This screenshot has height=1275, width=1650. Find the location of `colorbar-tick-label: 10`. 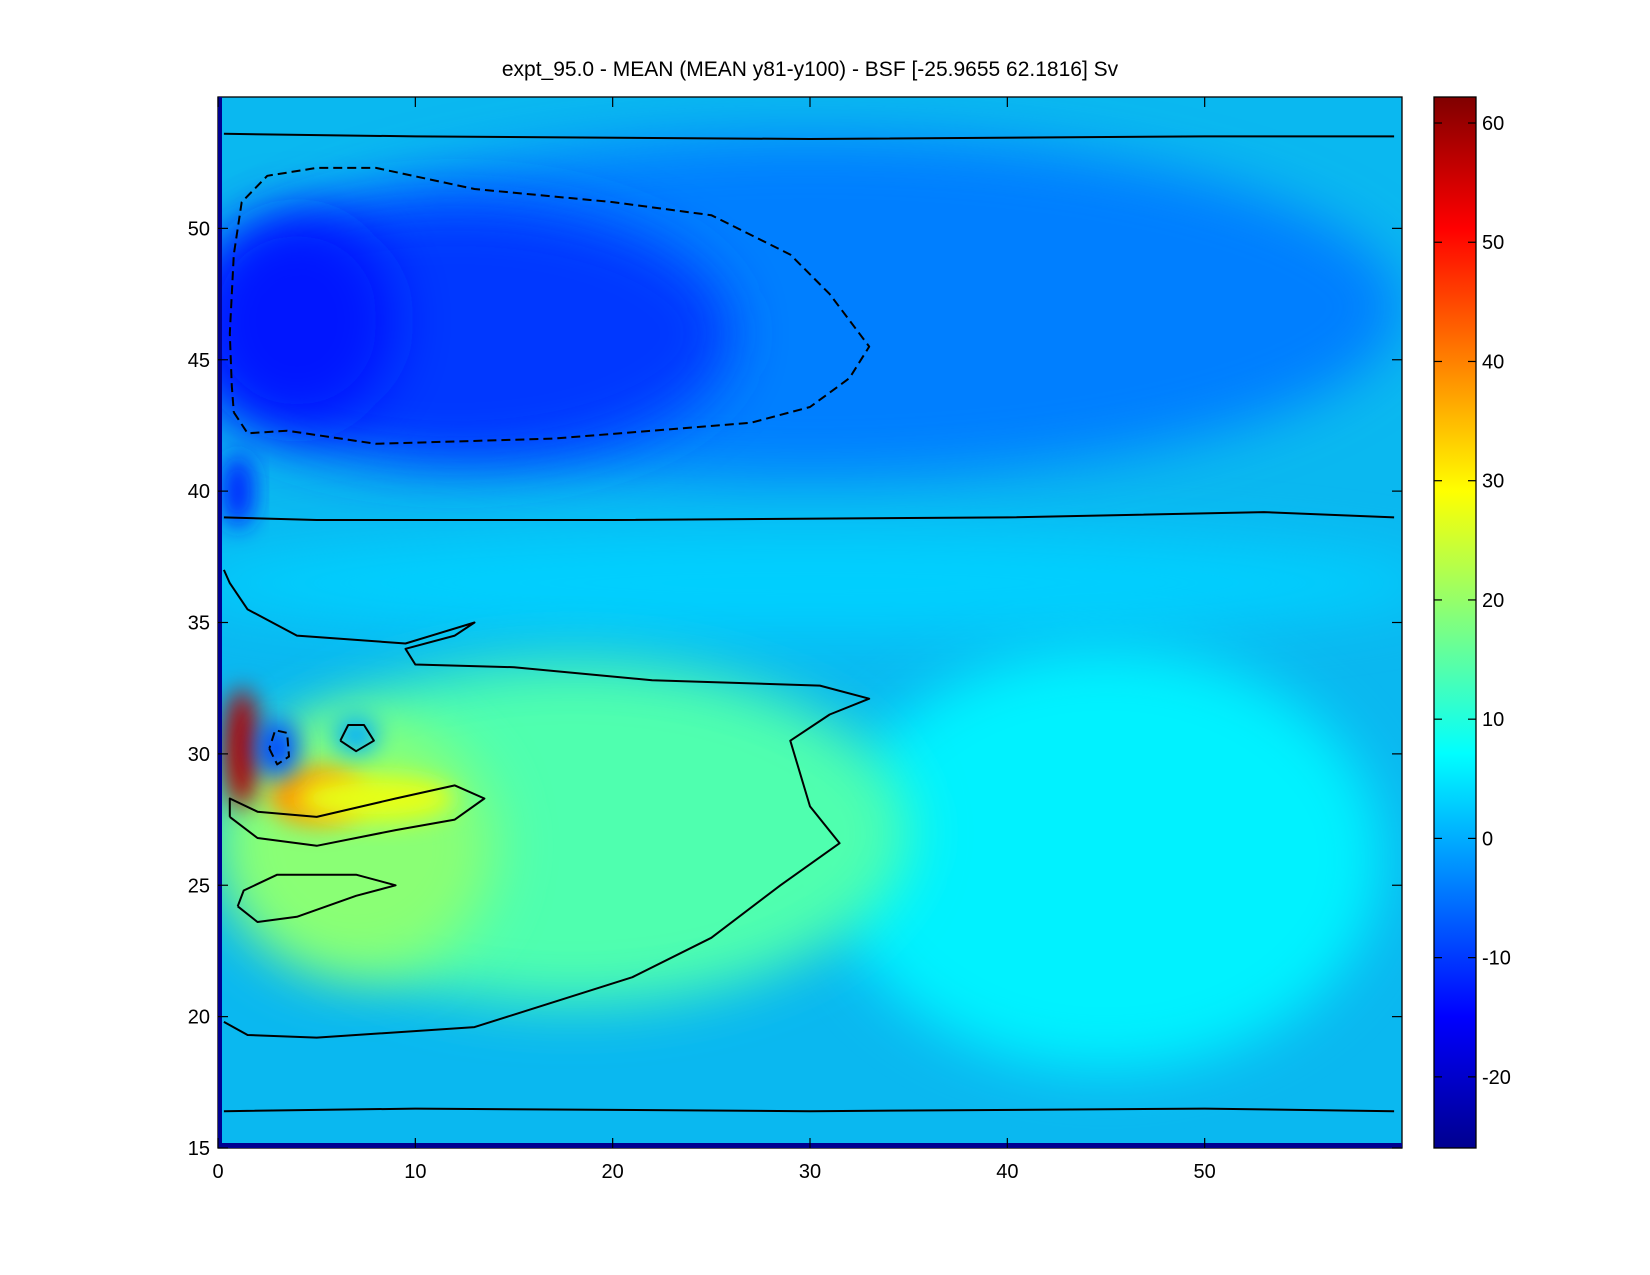

colorbar-tick-label: 10 is located at coordinates (1493, 720).